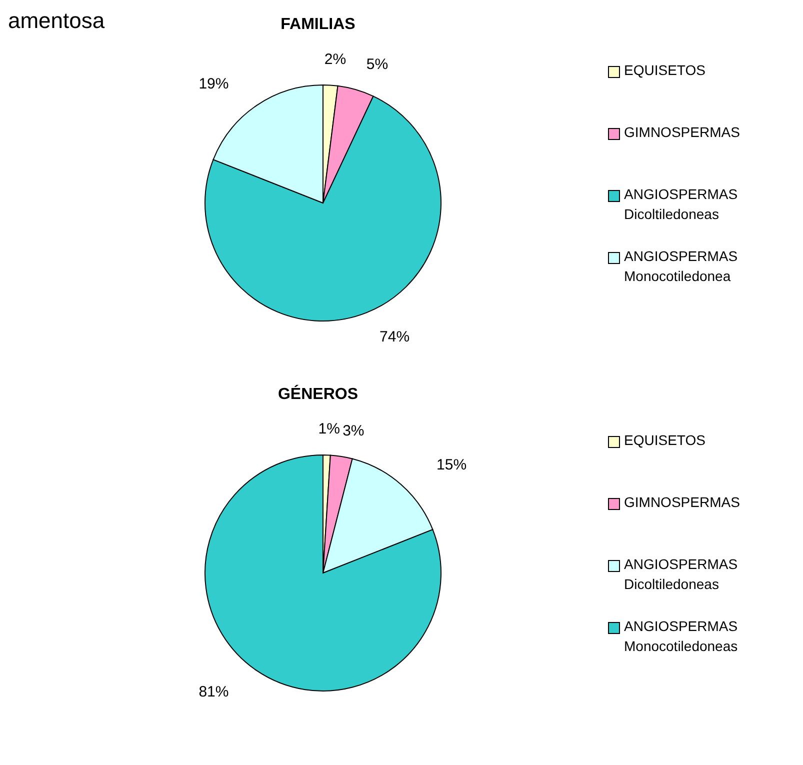 The width and height of the screenshot is (803, 765). I want to click on data-label: 5%, so click(377, 65).